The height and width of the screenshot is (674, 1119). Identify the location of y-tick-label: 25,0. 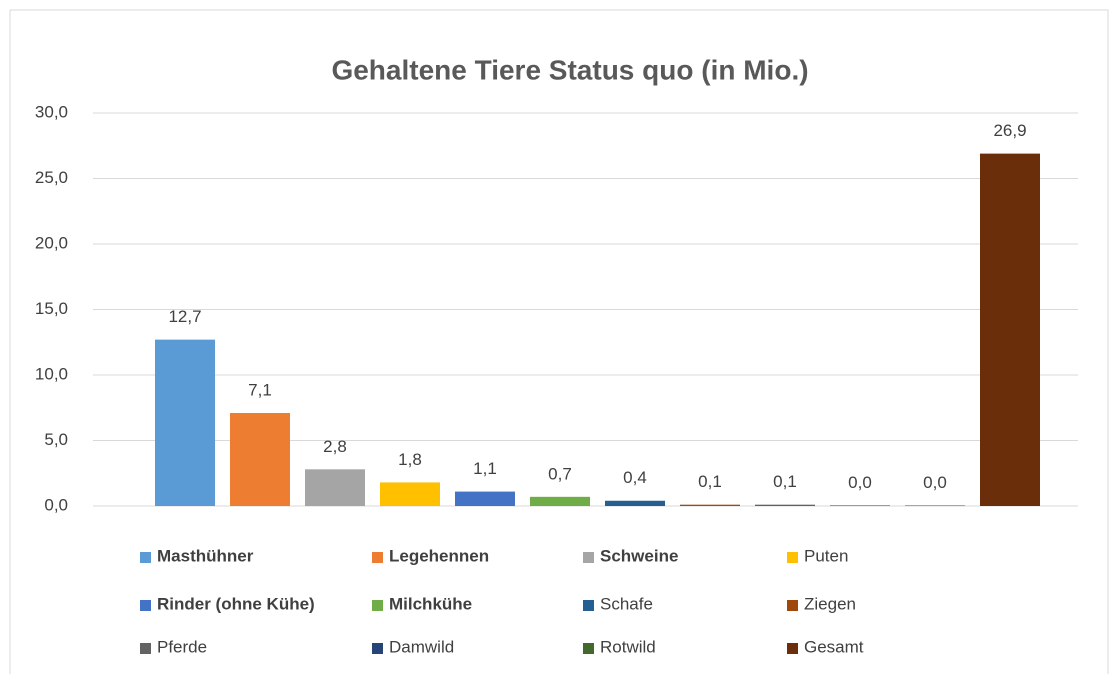
(51, 177).